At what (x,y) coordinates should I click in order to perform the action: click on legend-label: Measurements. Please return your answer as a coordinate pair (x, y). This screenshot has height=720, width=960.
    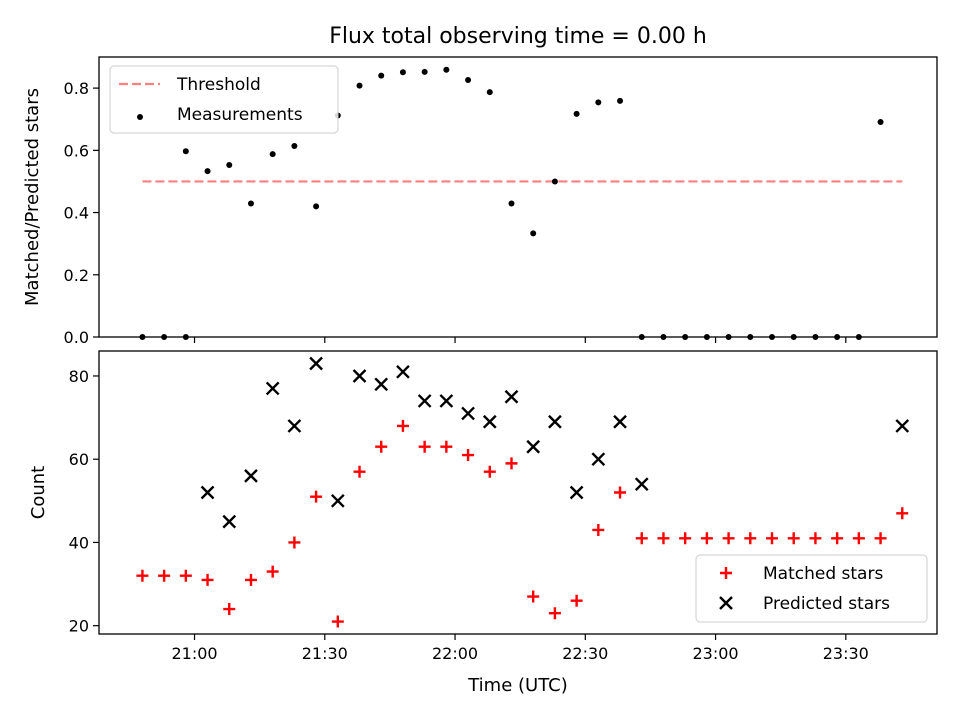
    Looking at the image, I should click on (240, 115).